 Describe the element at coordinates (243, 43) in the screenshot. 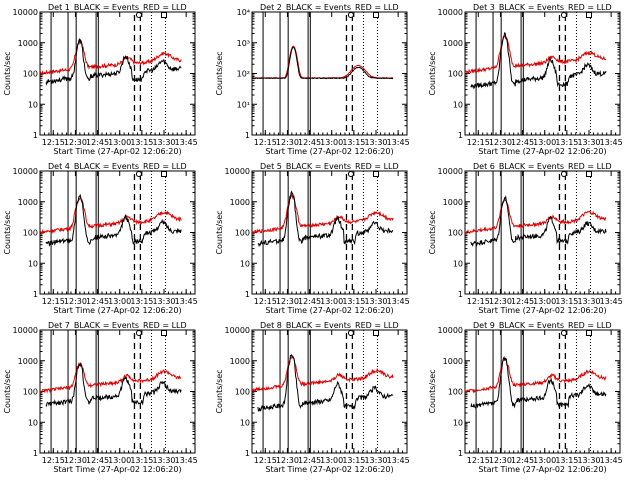

I see `y-tick-label: 10³` at that location.